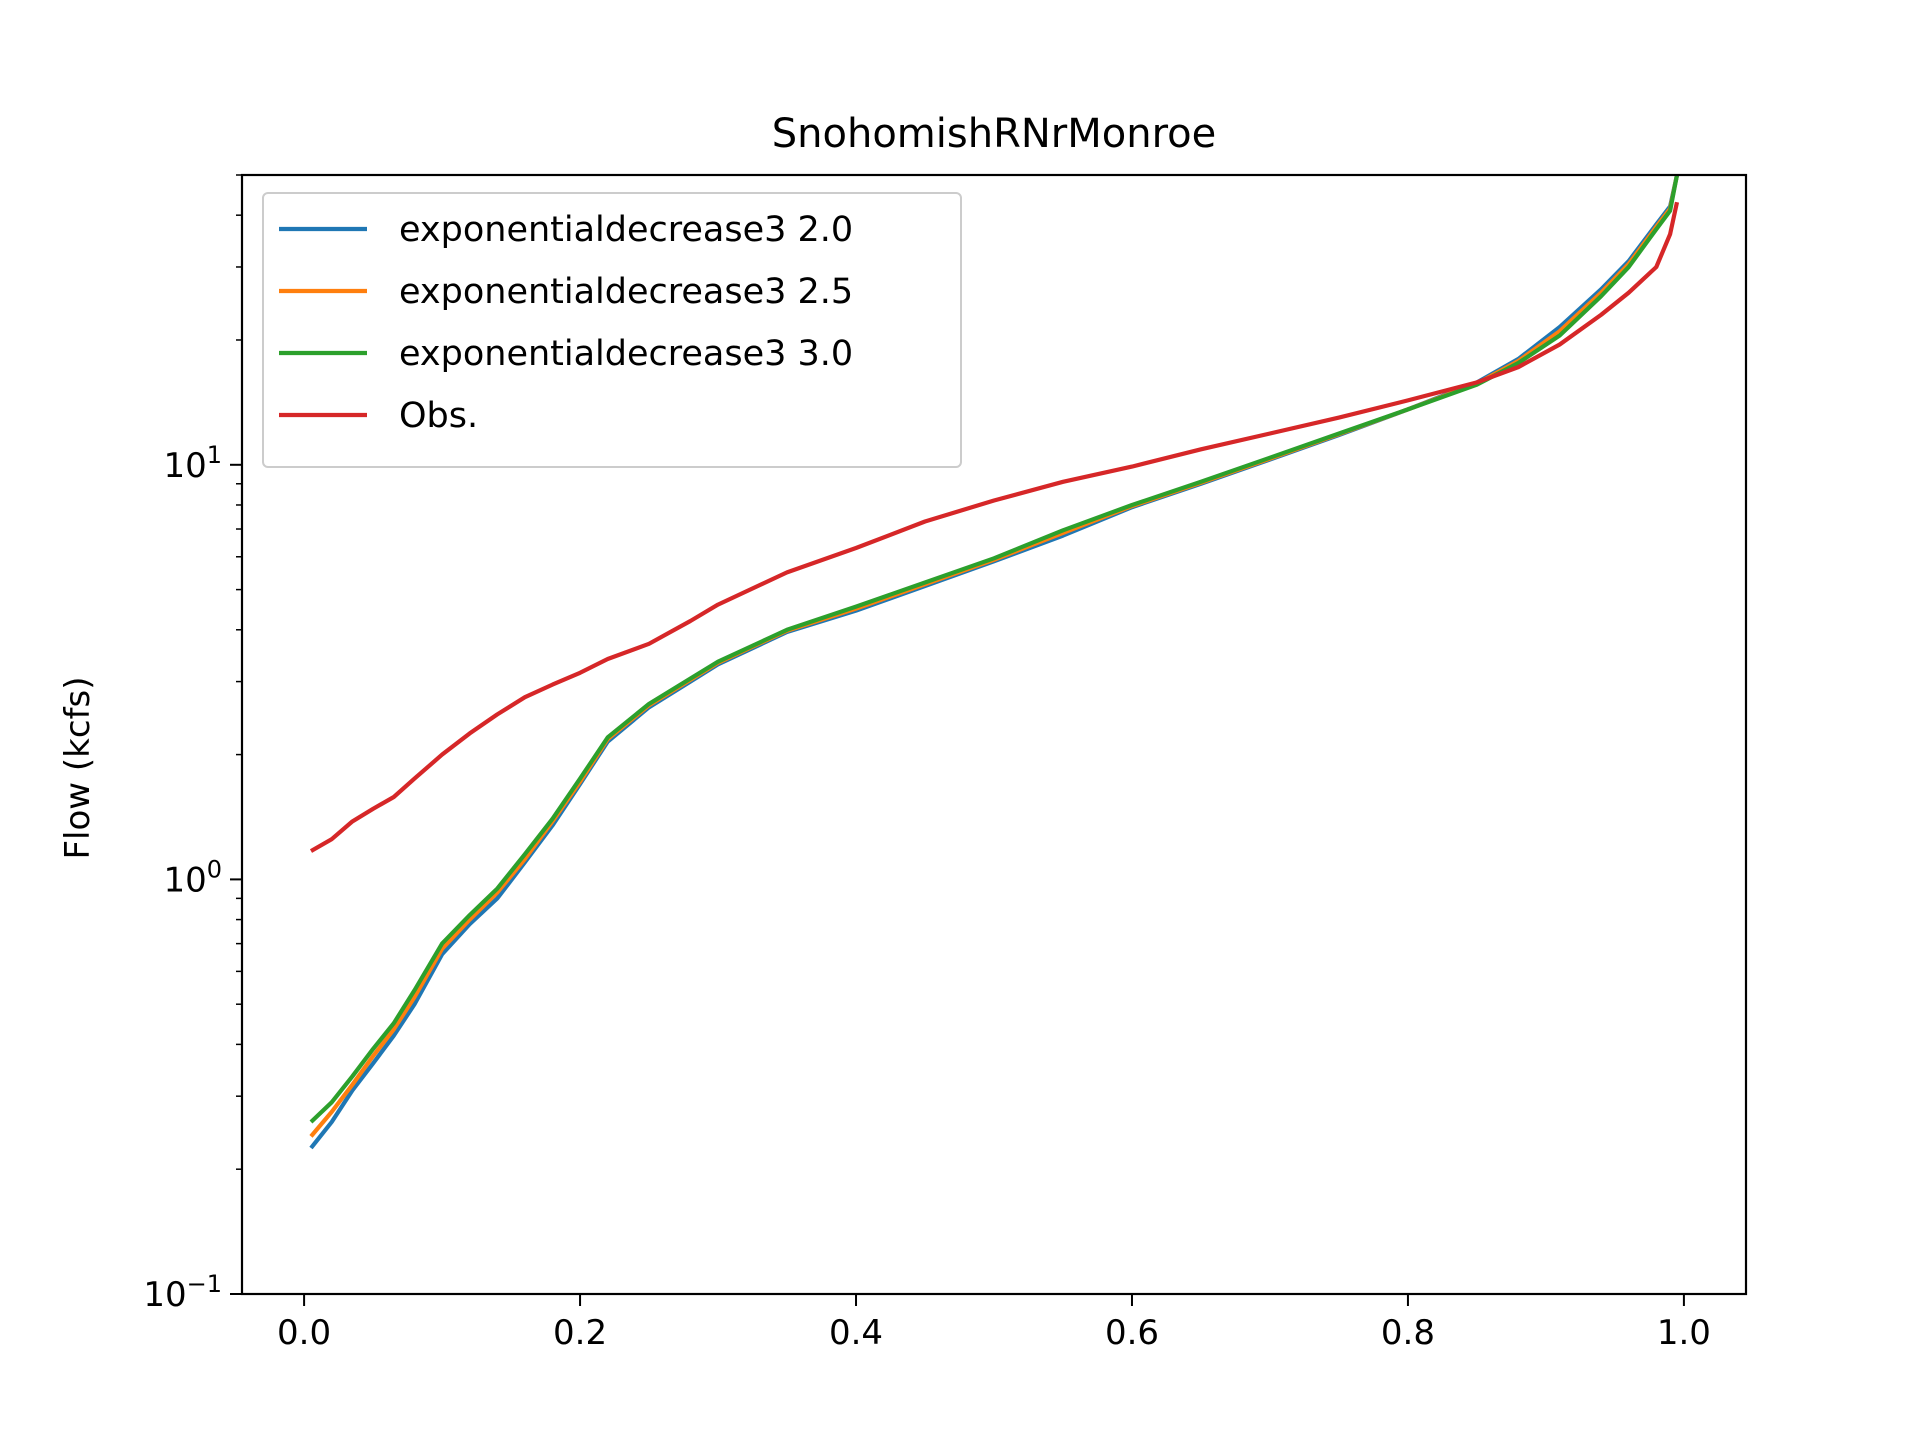  What do you see at coordinates (192, 877) in the screenshot?
I see `y-tick-label: 10⁰` at bounding box center [192, 877].